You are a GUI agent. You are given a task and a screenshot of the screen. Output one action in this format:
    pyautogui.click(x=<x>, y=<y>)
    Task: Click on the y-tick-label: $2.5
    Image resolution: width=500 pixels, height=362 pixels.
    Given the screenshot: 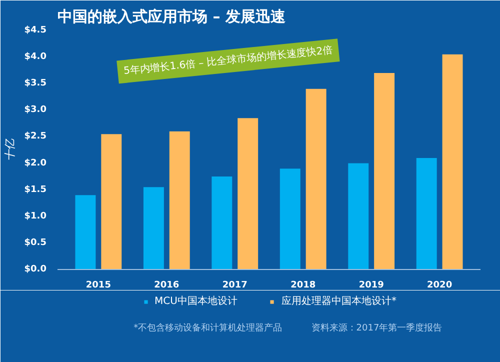 What is the action you would take?
    pyautogui.click(x=35, y=137)
    